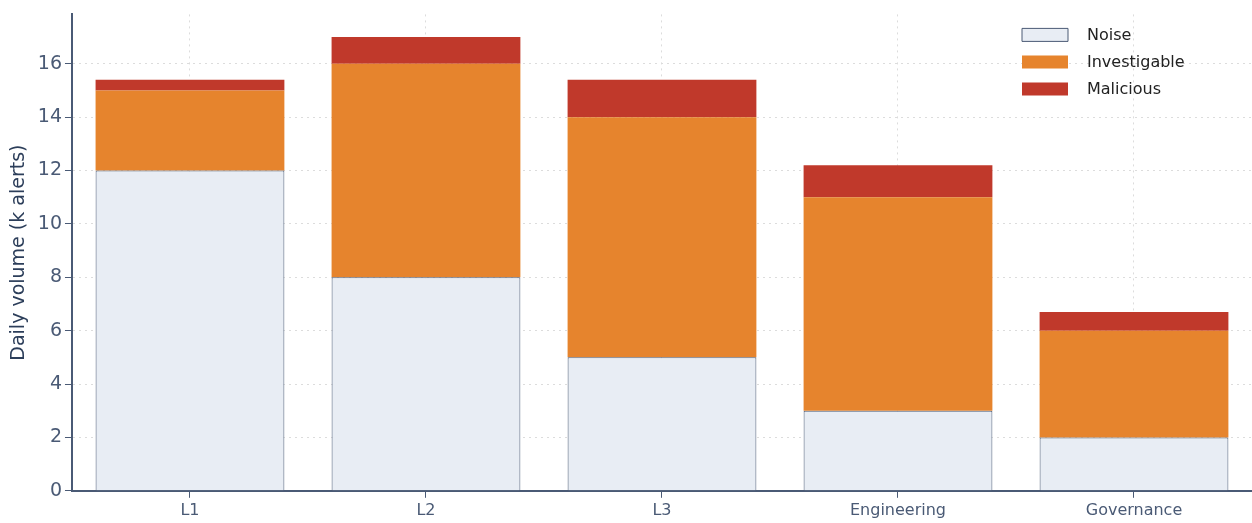 This screenshot has width=1252, height=523. I want to click on y-tick-label: 4, so click(55, 381).